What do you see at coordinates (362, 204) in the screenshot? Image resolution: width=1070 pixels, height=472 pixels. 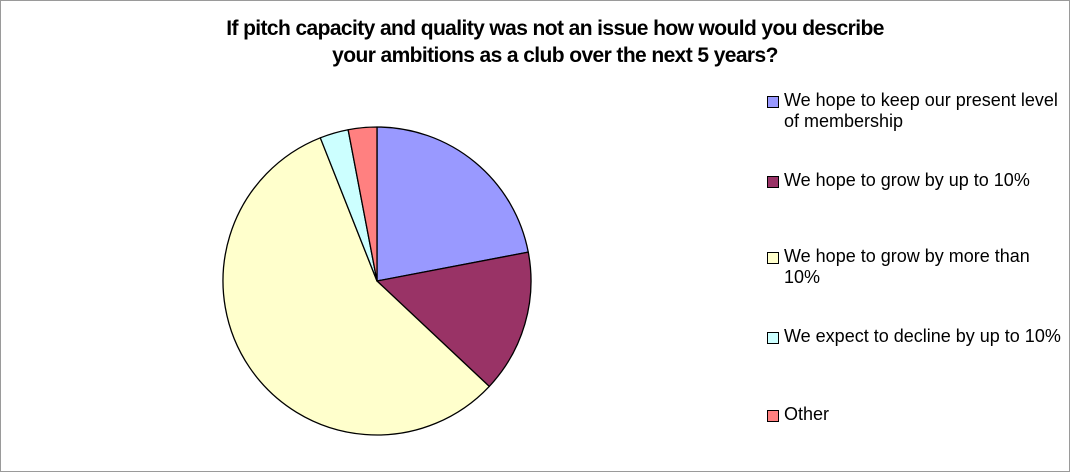 I see `pie-slice-other` at bounding box center [362, 204].